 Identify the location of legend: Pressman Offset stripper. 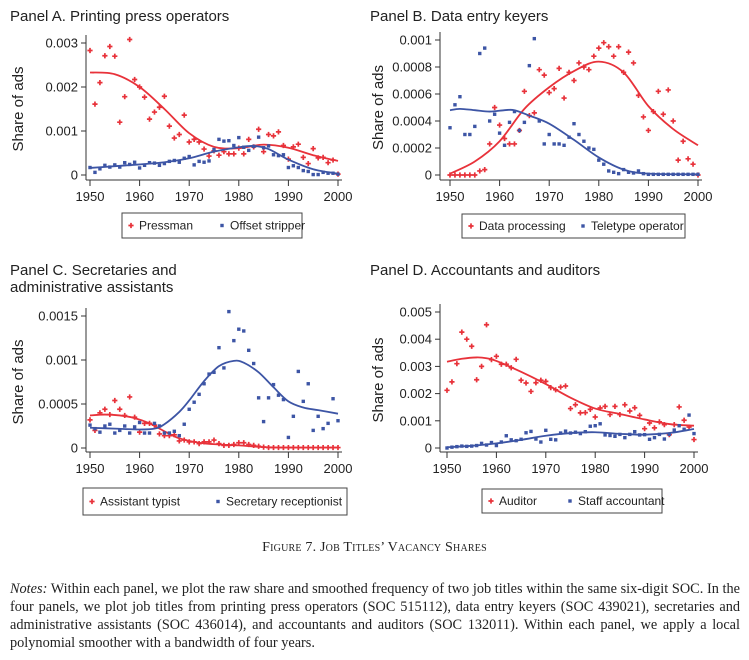
(213, 225).